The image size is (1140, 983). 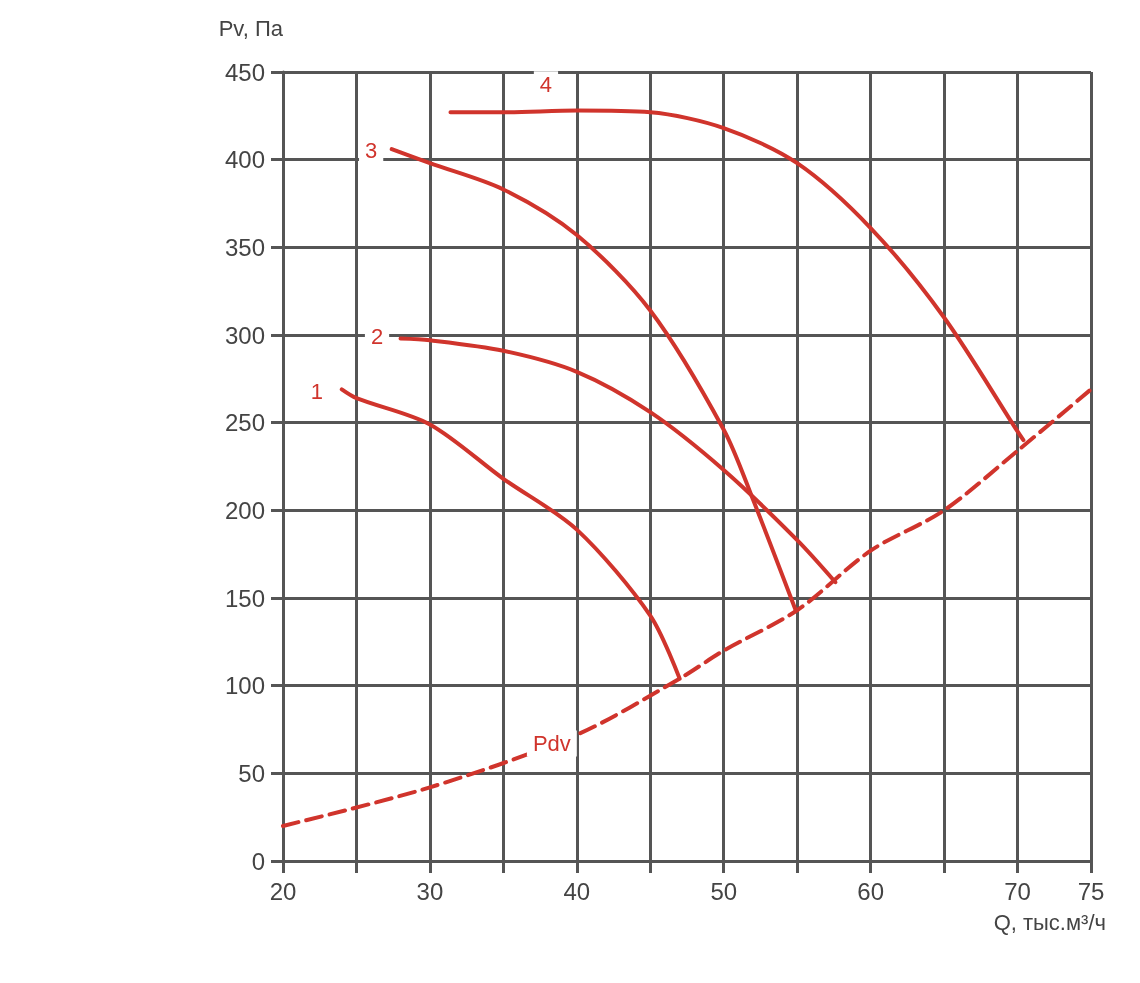 What do you see at coordinates (1049, 922) in the screenshot?
I see `x-axis-title: Q, тыс.м³/ч` at bounding box center [1049, 922].